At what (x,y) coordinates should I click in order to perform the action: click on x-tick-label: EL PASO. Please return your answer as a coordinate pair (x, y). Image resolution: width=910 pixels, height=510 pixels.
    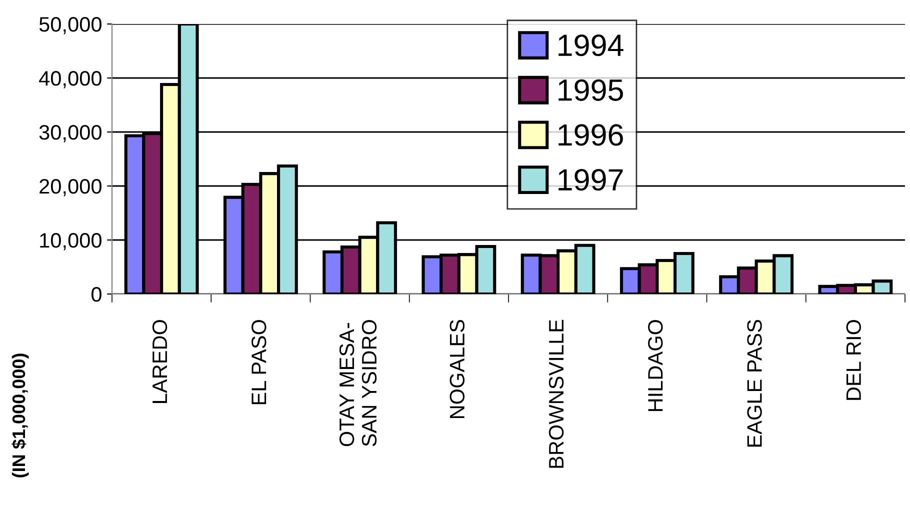
    Looking at the image, I should click on (259, 362).